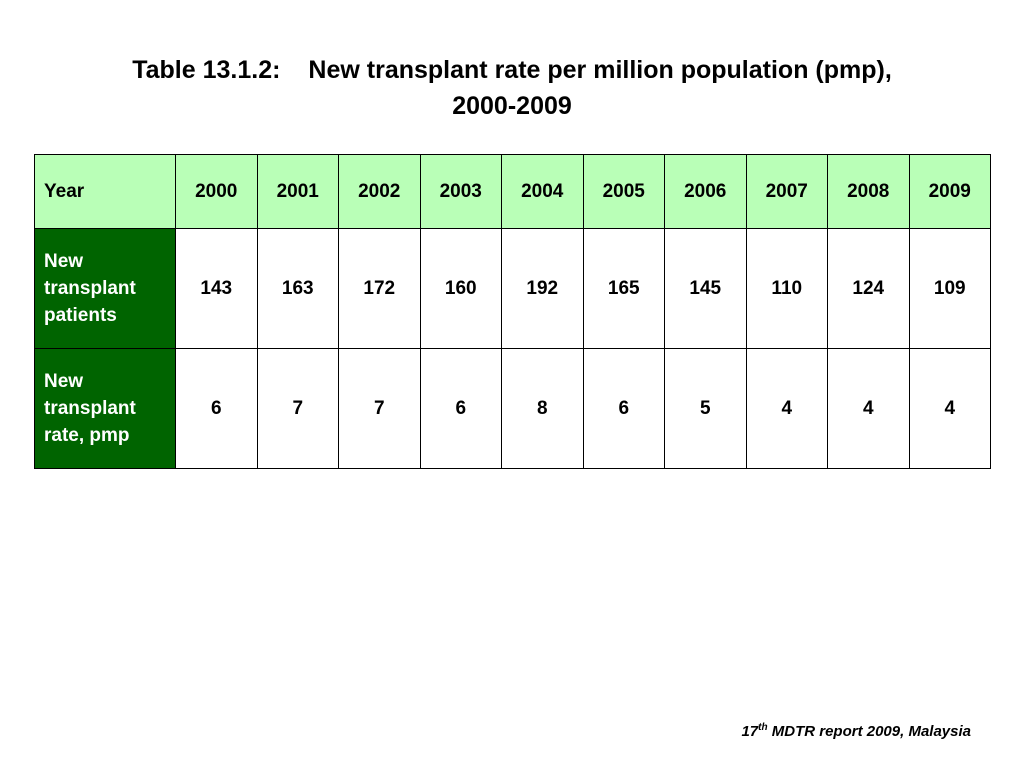  I want to click on table-cell: 160, so click(460, 288).